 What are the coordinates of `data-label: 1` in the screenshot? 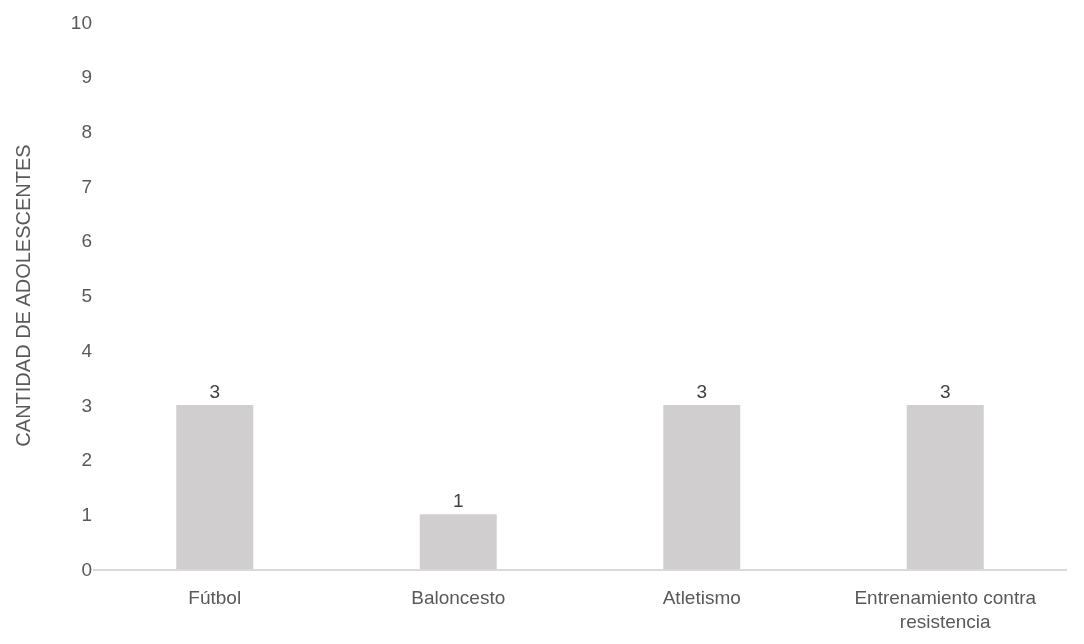 It's located at (458, 501).